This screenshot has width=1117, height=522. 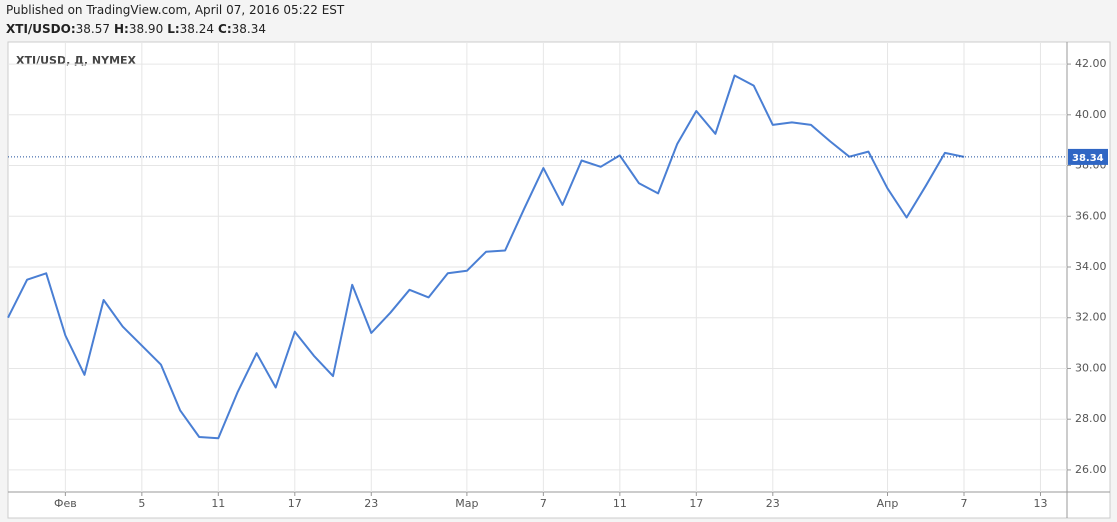 I want to click on ohlc-value: 38.57, so click(x=92, y=29).